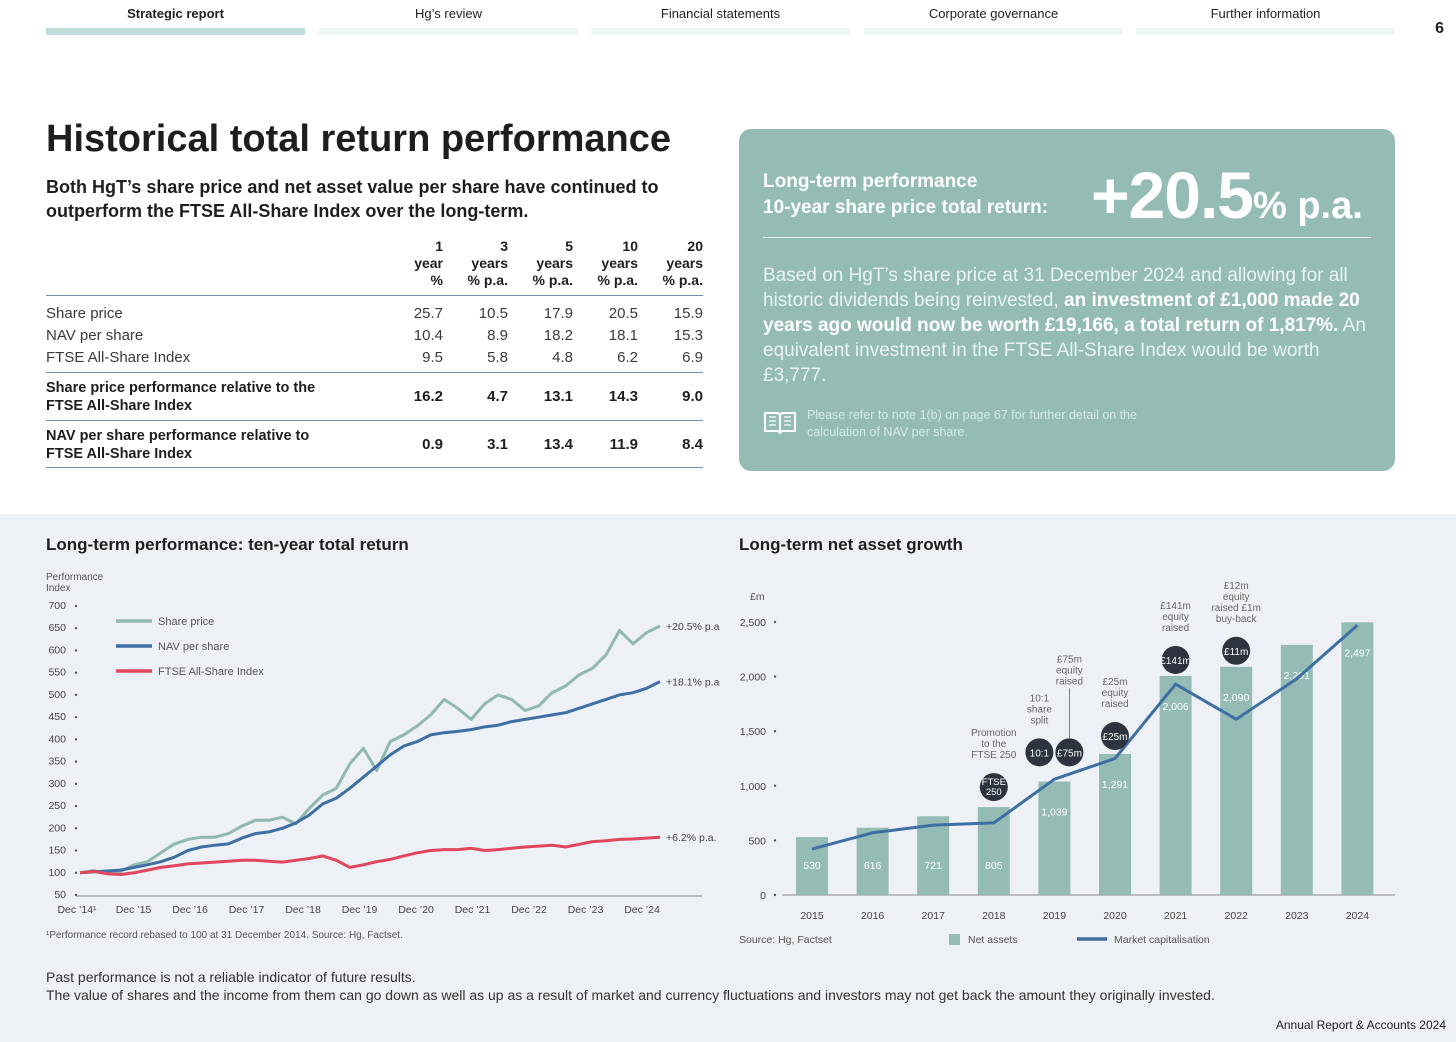  Describe the element at coordinates (558, 396) in the screenshot. I see `table-cell: 13.1` at that location.